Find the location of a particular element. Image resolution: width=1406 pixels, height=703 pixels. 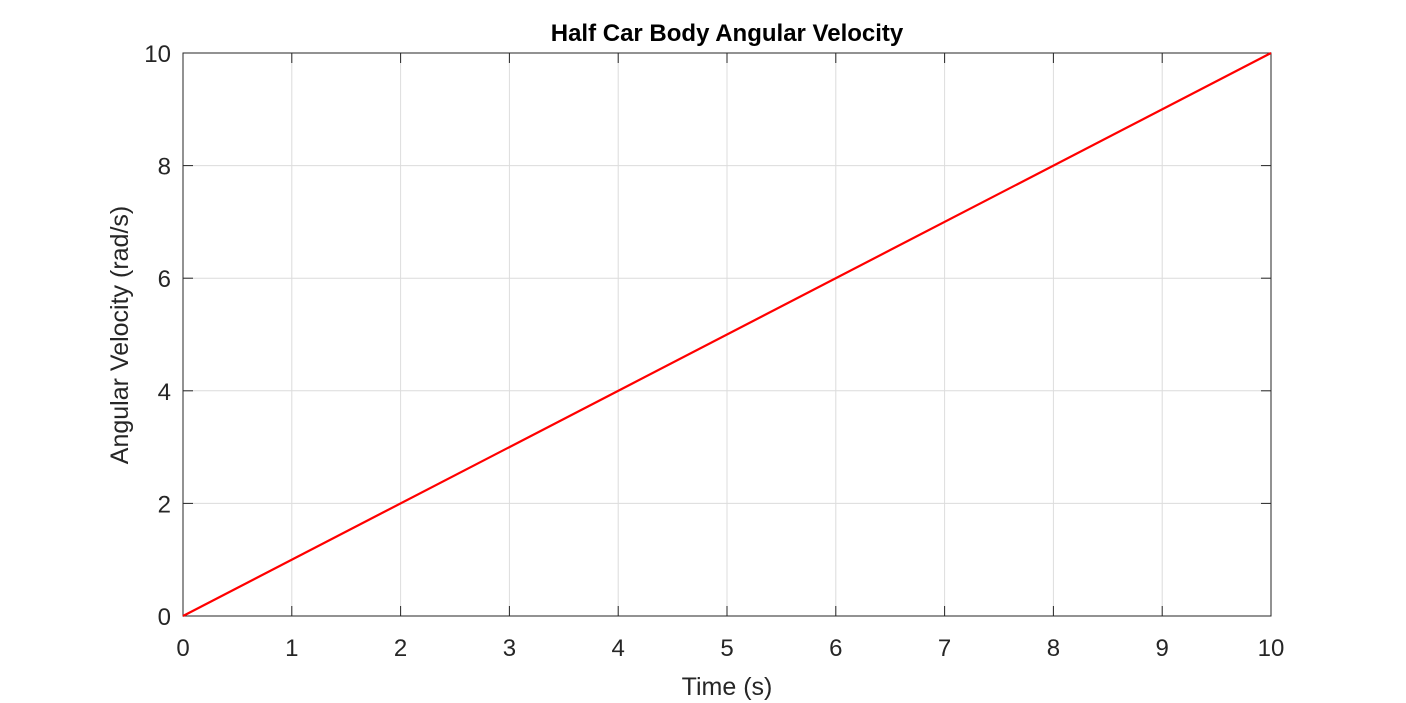

x-axis-label: Time (s) is located at coordinates (727, 687).